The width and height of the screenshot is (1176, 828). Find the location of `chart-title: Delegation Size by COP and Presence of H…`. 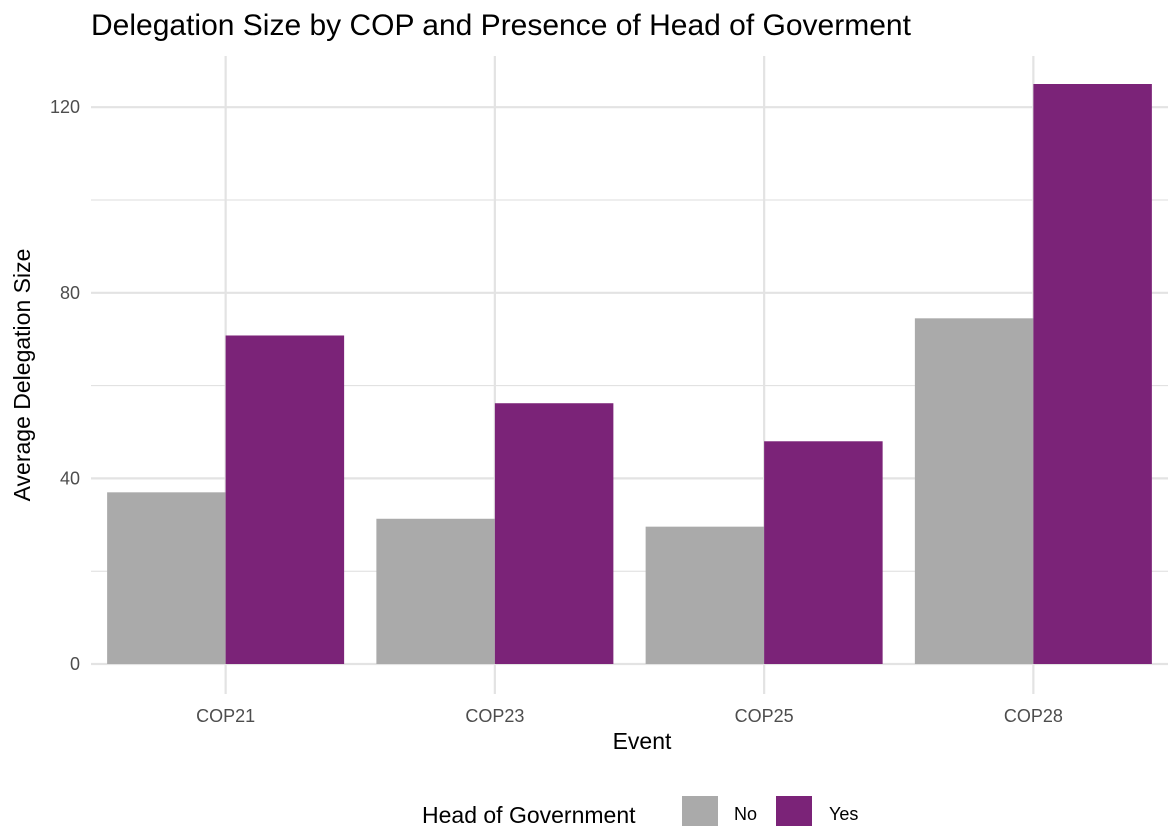

chart-title: Delegation Size by COP and Presence of H… is located at coordinates (501, 25).